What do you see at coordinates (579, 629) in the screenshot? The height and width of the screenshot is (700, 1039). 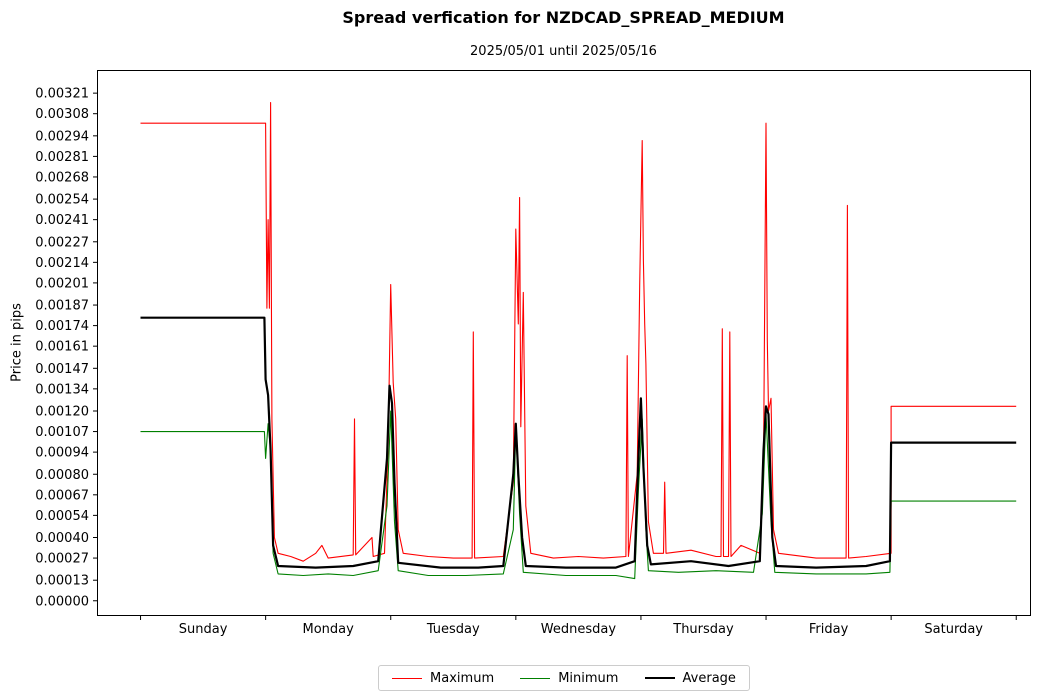 I see `x-tick-label: Wednesday` at bounding box center [579, 629].